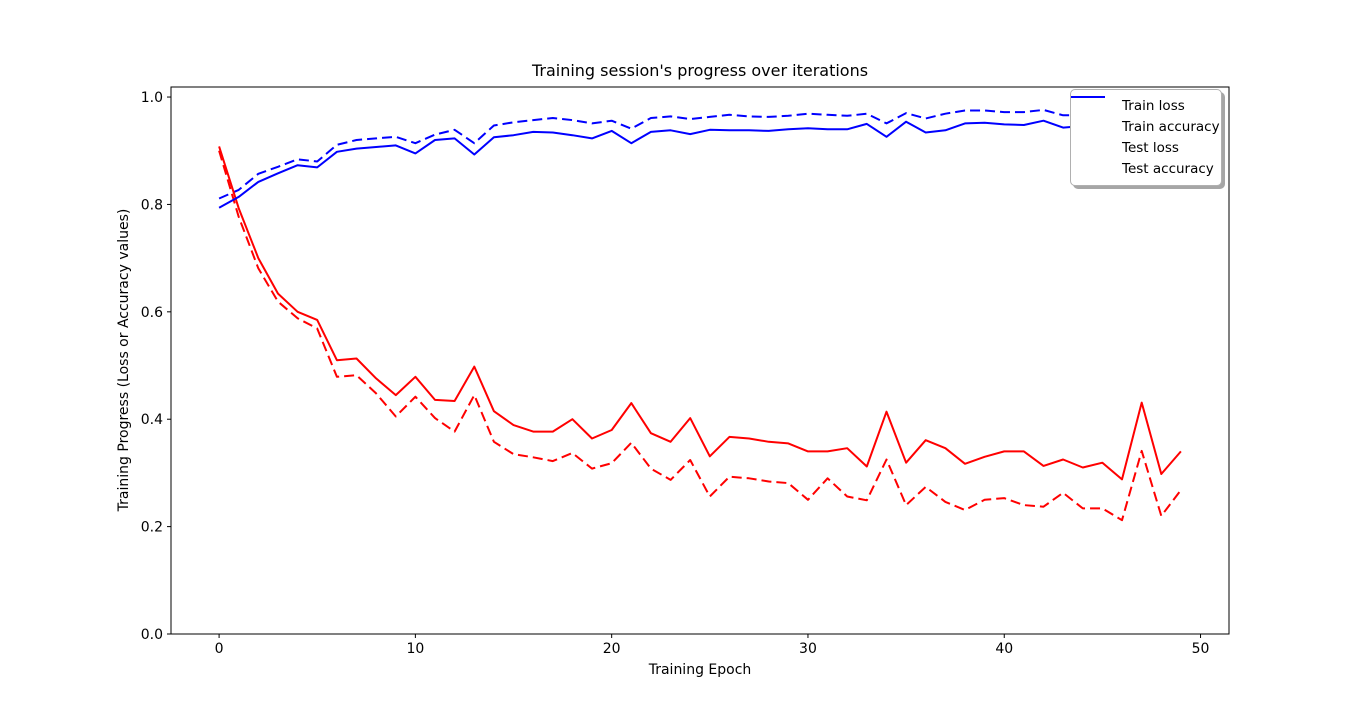  I want to click on legend-item-test-loss: Test loss, so click(1142, 127).